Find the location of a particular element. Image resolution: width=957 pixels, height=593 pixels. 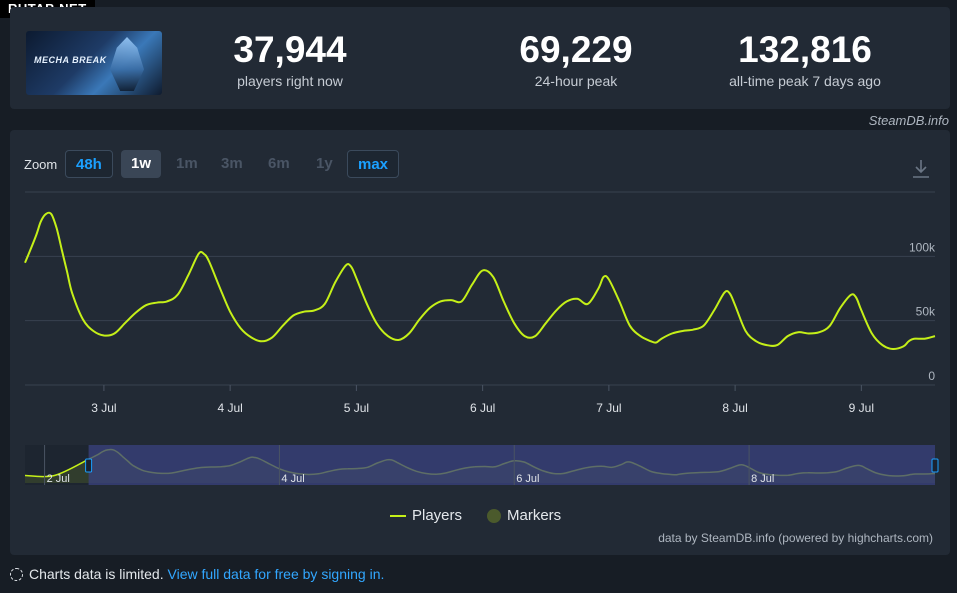

legend-item-players: Players is located at coordinates (426, 515).